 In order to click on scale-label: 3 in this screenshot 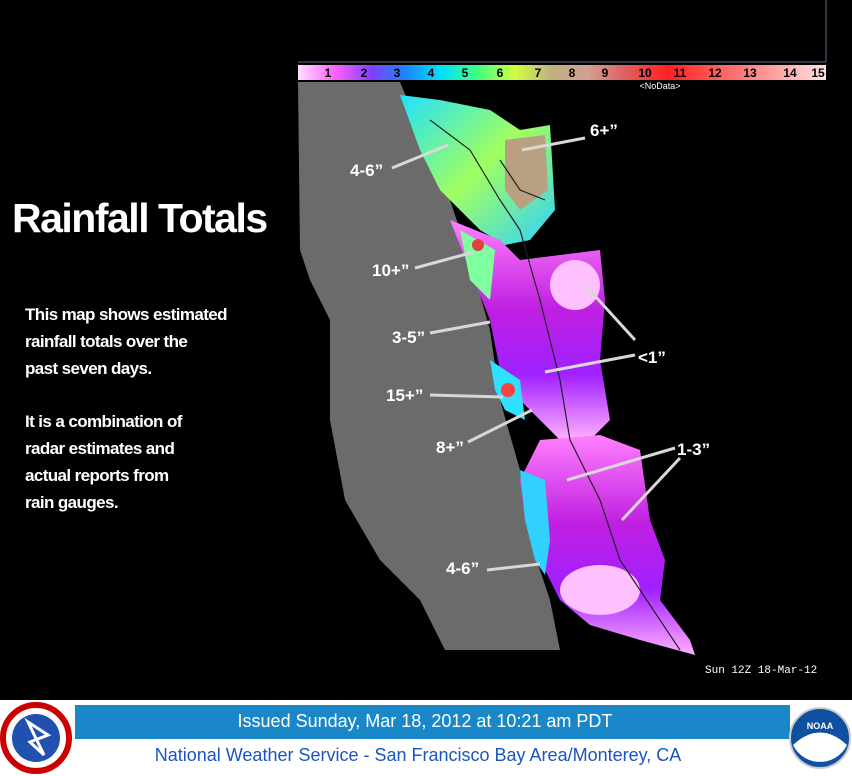, I will do `click(397, 73)`.